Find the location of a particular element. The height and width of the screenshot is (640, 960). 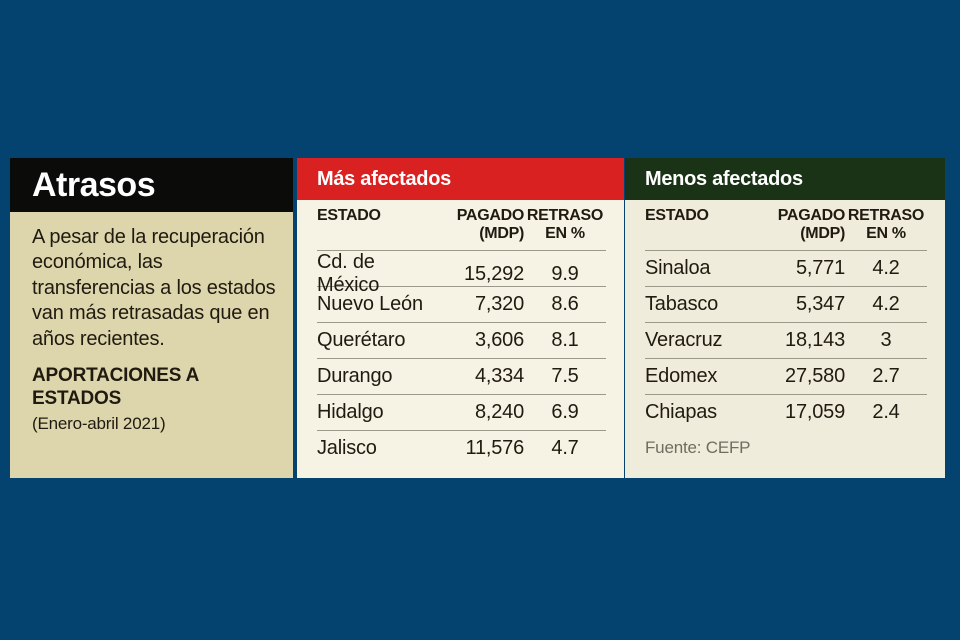

table-row: Veracruz 18,143 3 is located at coordinates (786, 340).